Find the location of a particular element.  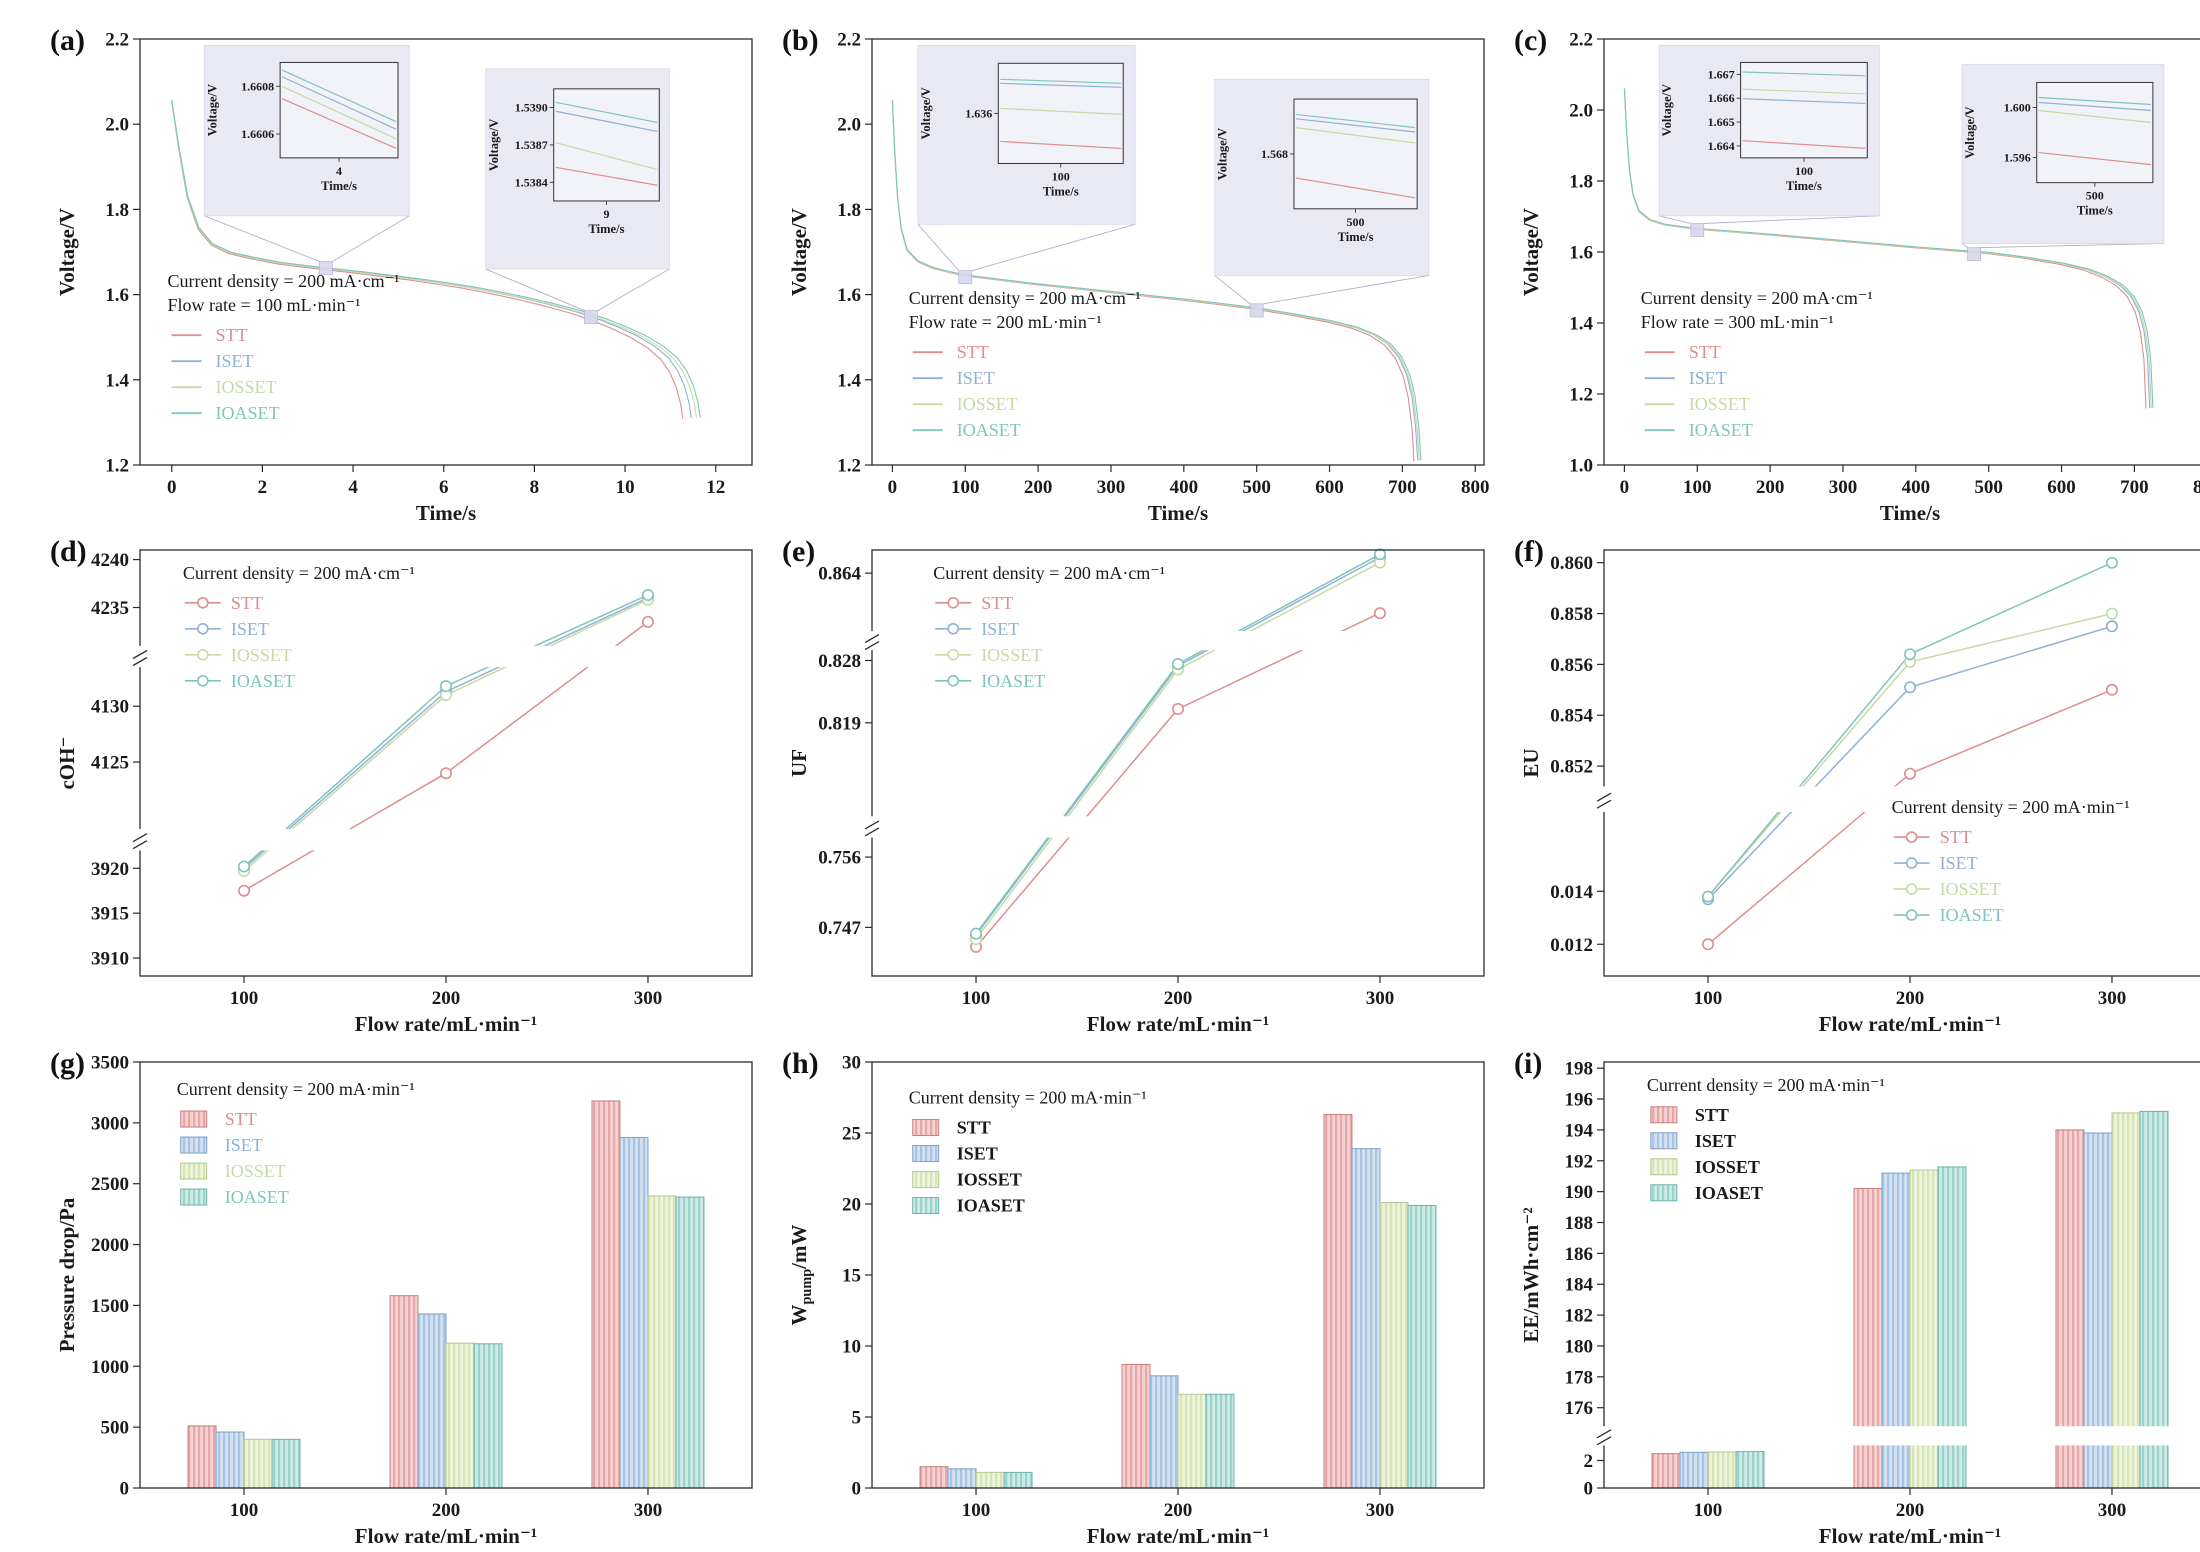

svg-text: 25 is located at coordinates (851, 1133).